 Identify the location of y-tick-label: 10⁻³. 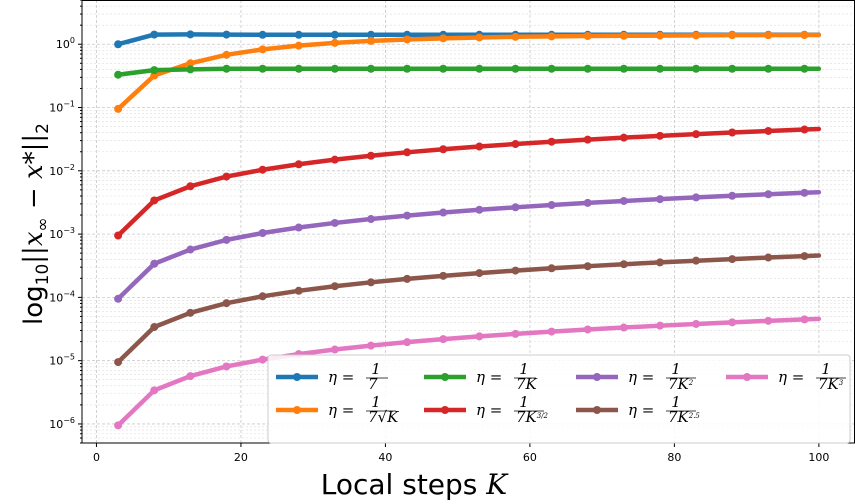
(62, 233).